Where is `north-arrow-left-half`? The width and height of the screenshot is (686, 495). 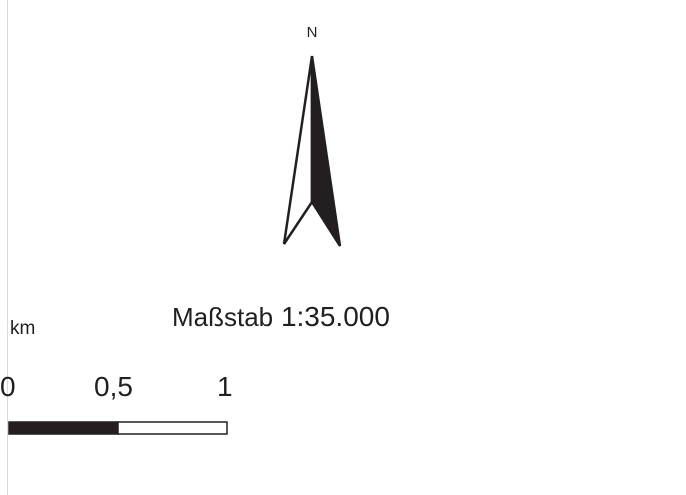 north-arrow-left-half is located at coordinates (298, 150).